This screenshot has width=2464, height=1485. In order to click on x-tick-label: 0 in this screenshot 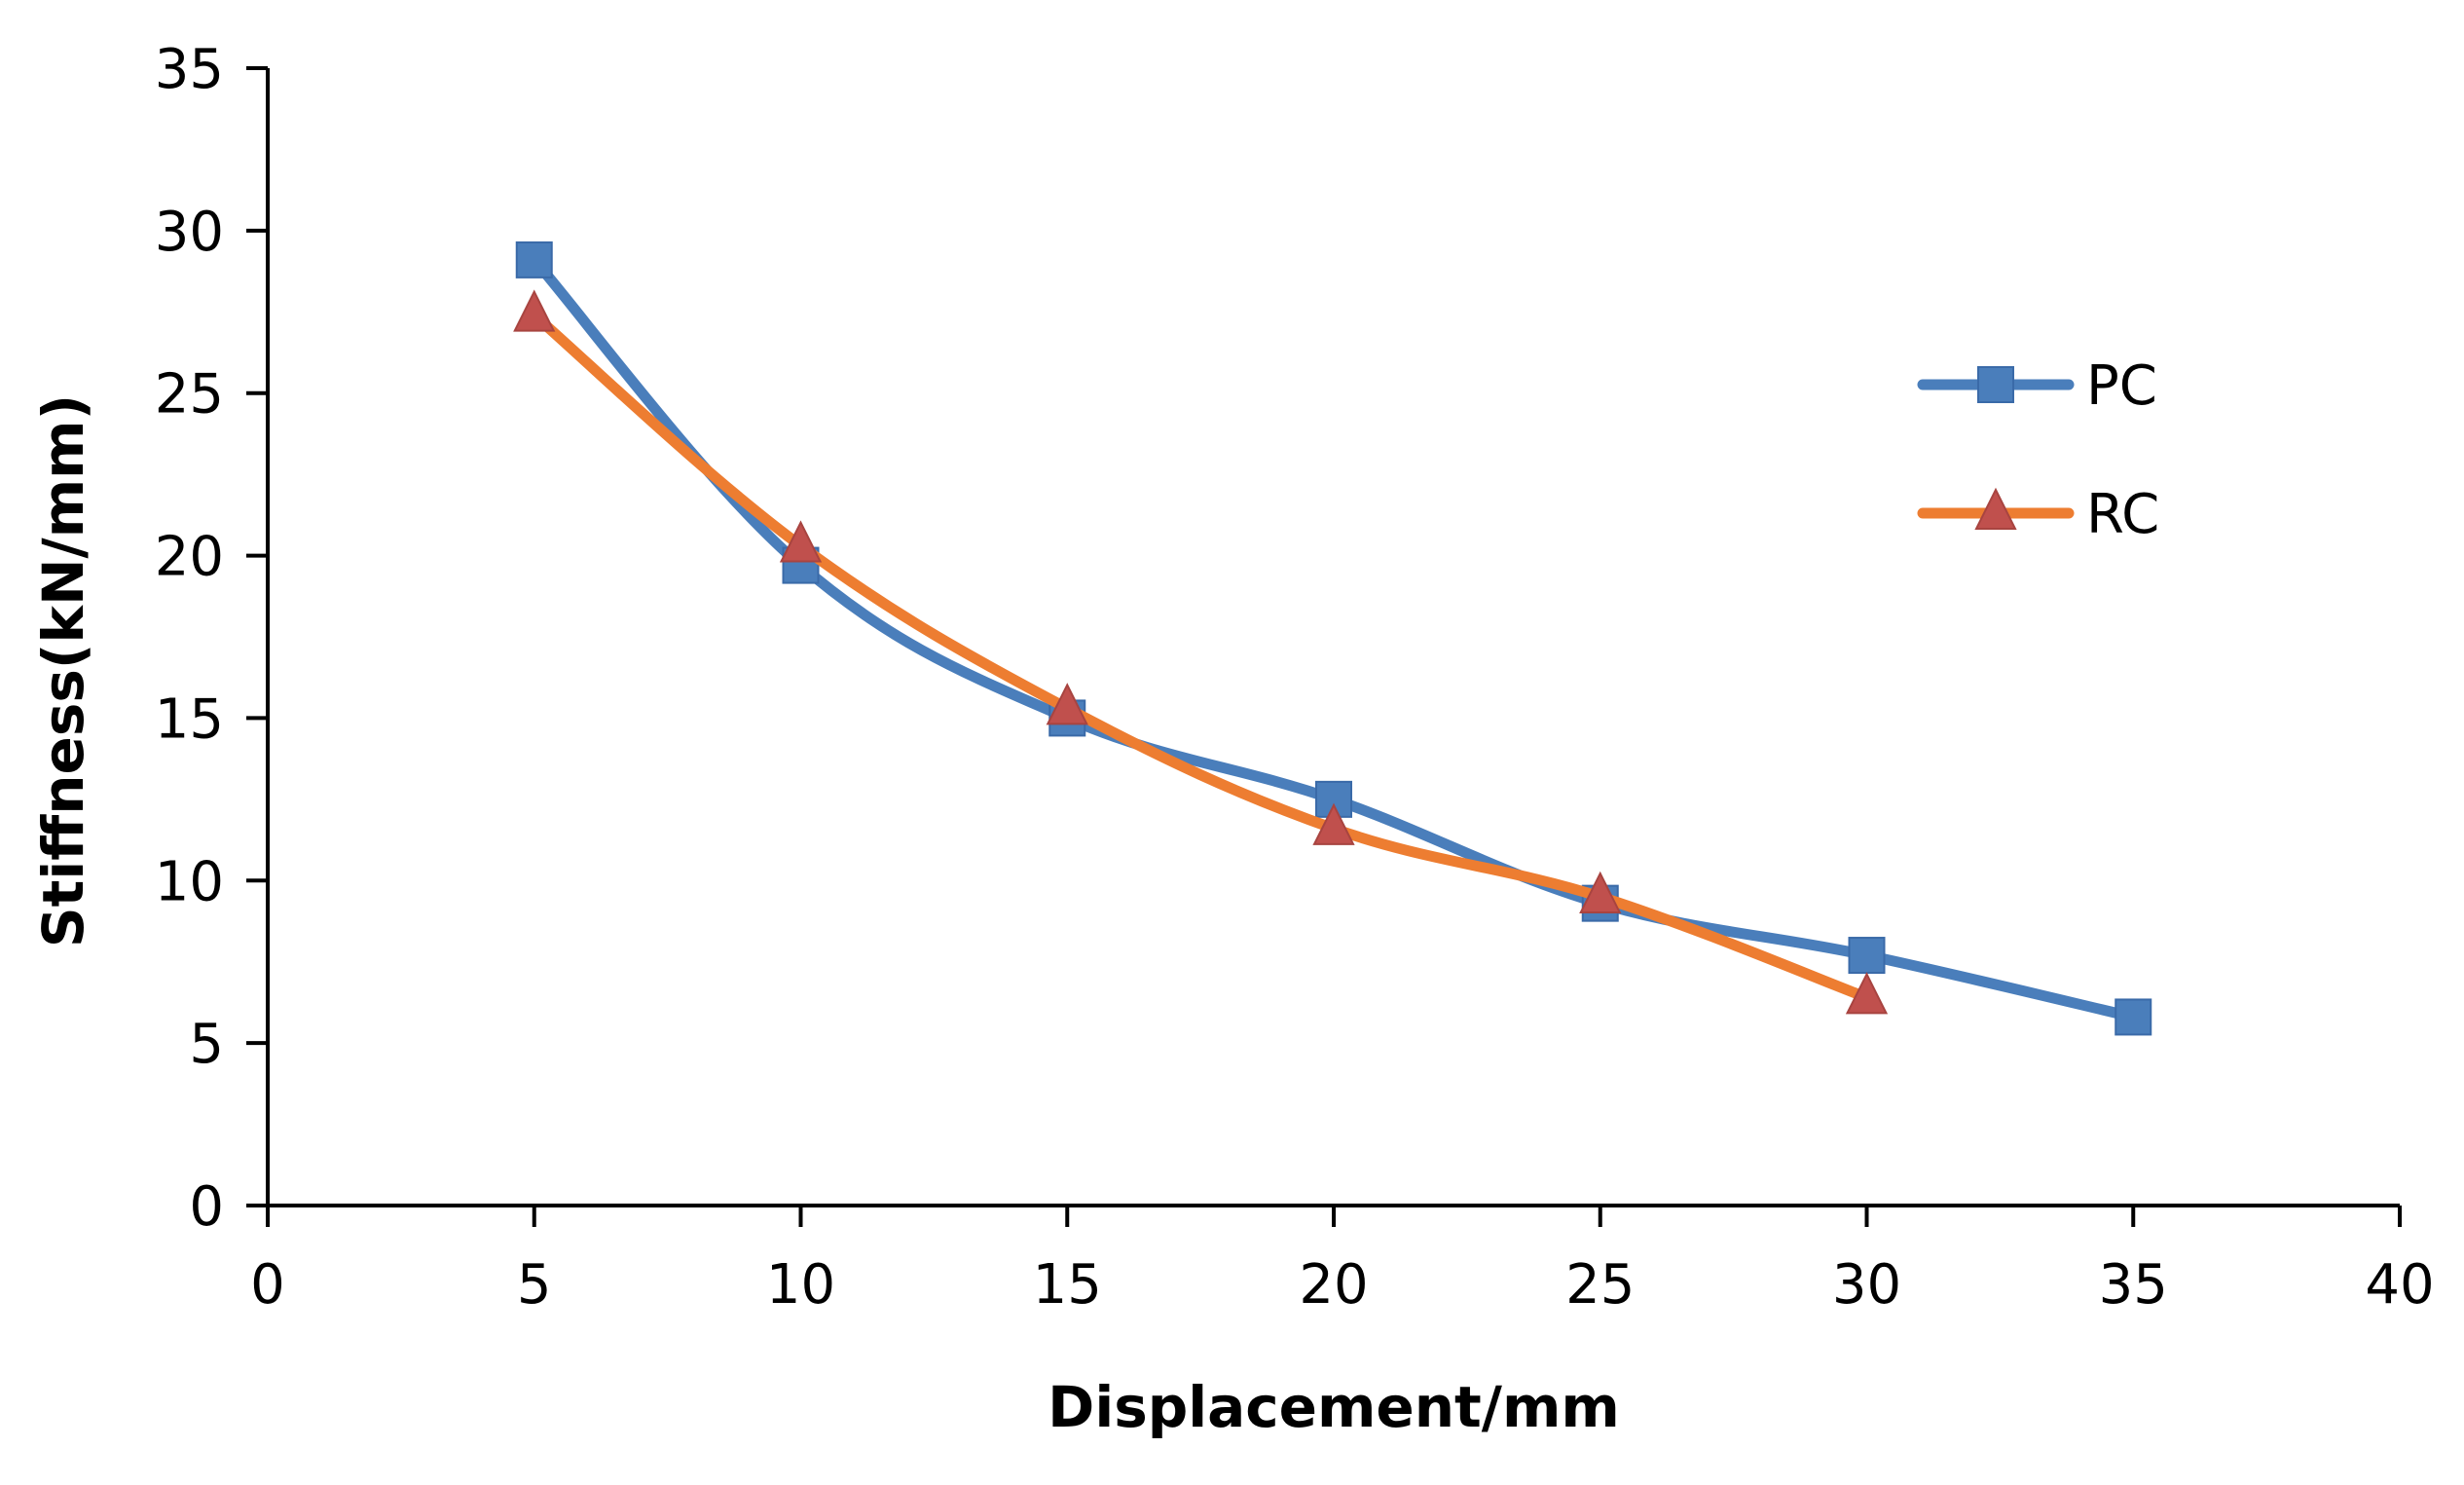, I will do `click(267, 1285)`.